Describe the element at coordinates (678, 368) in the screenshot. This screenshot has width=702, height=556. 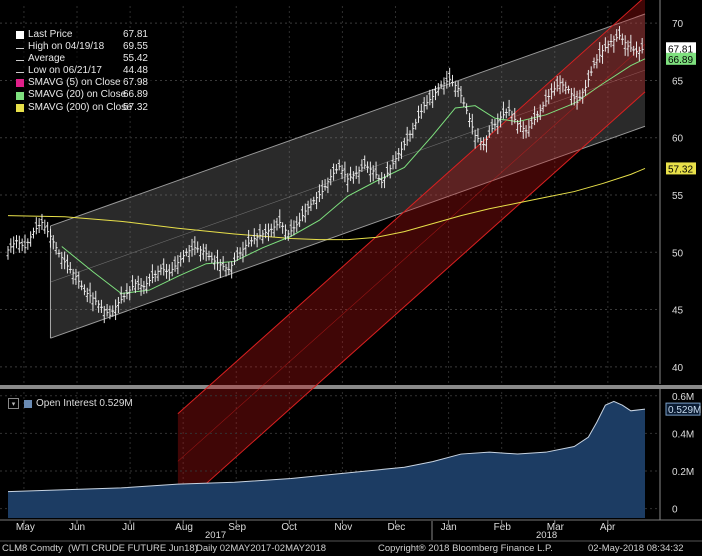
I see `y-tick-label: 40` at that location.